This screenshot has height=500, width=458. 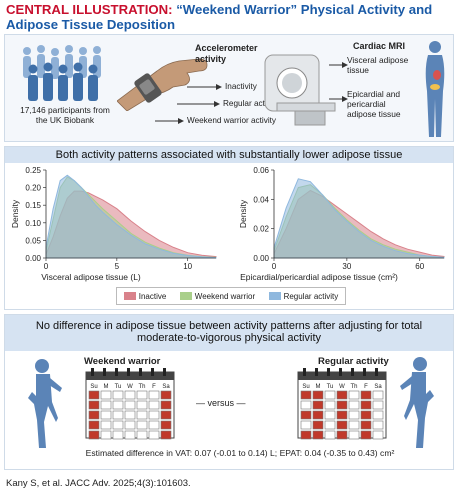 I want to click on calendar-weekend-warrior: Su M Tu W Th F Sa, so click(x=130, y=404).